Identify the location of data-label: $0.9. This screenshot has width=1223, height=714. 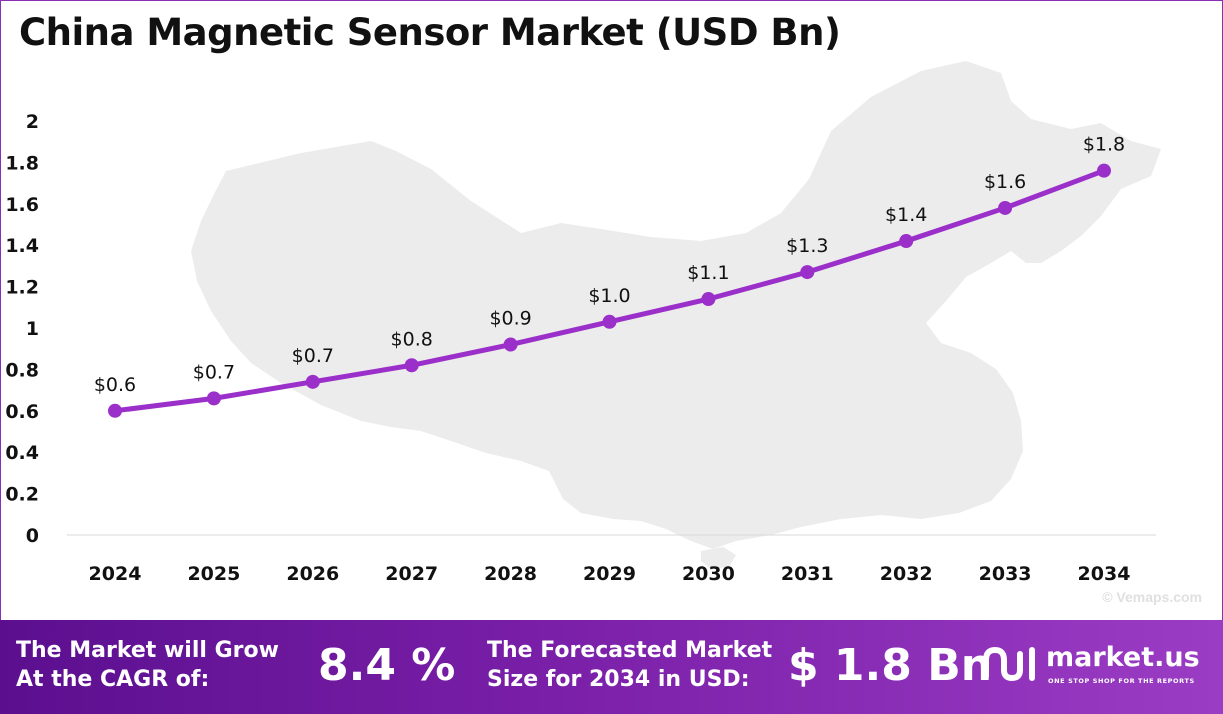
(510, 319).